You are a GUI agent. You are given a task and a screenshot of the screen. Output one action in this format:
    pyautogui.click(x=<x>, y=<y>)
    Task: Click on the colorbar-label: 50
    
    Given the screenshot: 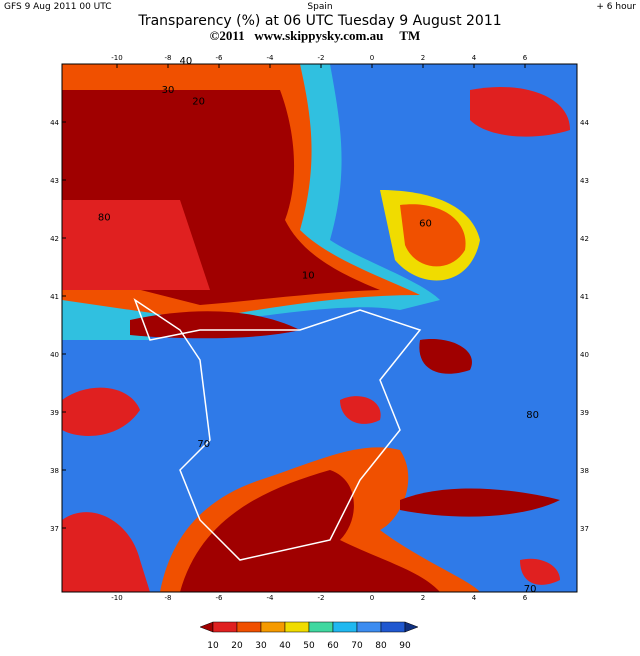 What is the action you would take?
    pyautogui.click(x=309, y=646)
    